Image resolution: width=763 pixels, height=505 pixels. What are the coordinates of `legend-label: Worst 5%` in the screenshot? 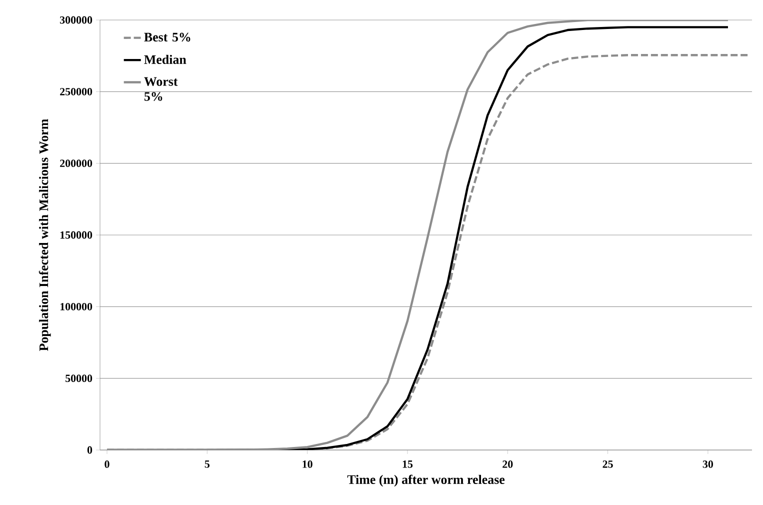 It's located at (161, 89).